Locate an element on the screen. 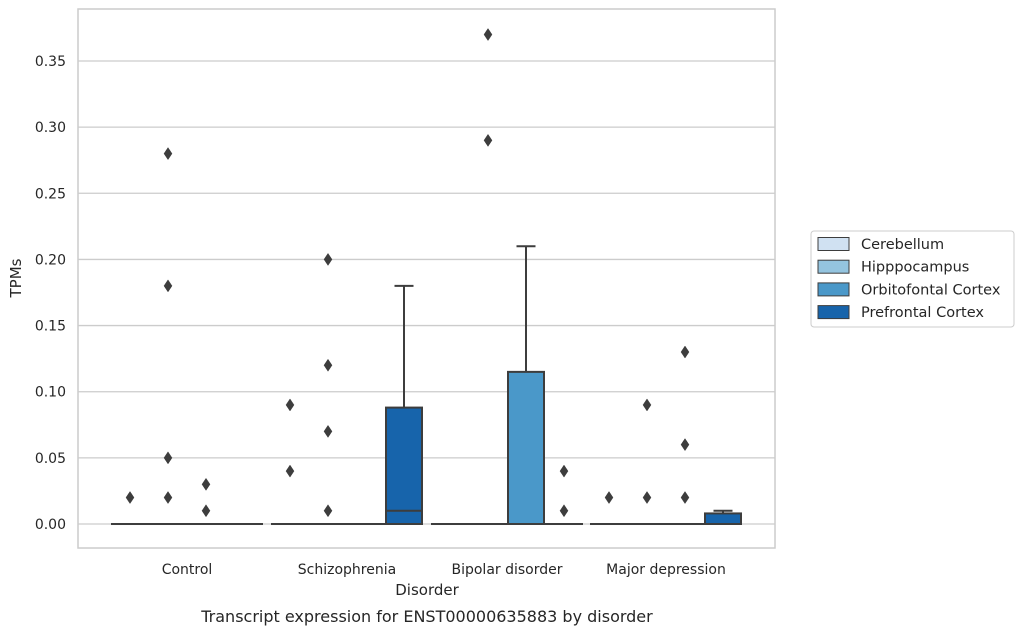 This screenshot has width=1023, height=634. x-tick-label: Major depression is located at coordinates (666, 570).